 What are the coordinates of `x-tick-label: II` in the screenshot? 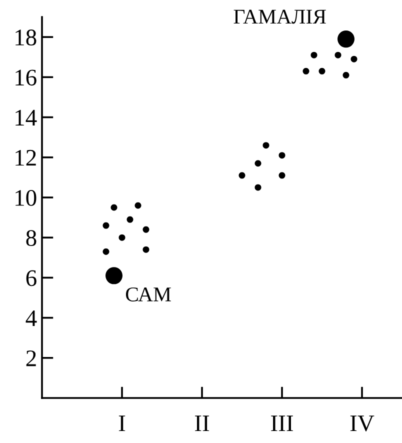 It's located at (202, 424).